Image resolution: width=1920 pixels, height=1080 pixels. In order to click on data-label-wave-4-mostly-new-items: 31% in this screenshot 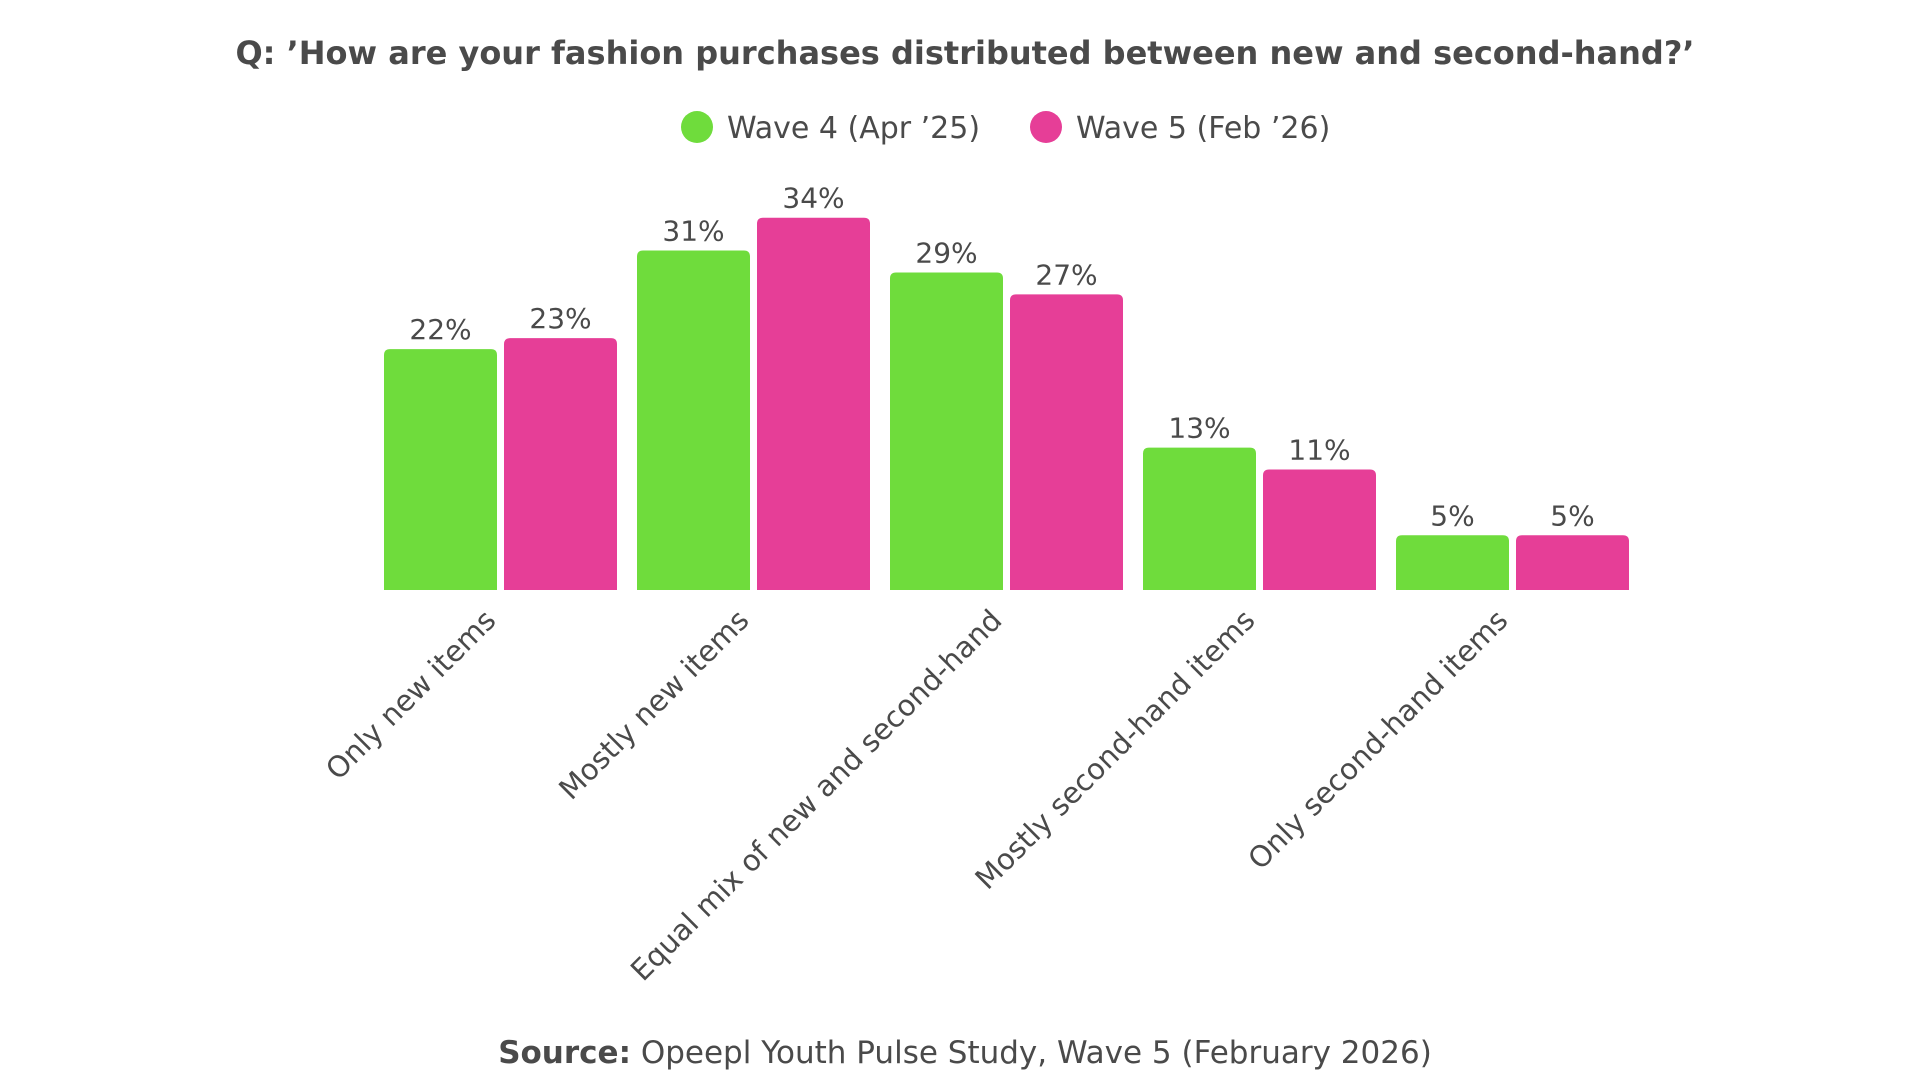, I will do `click(693, 231)`.